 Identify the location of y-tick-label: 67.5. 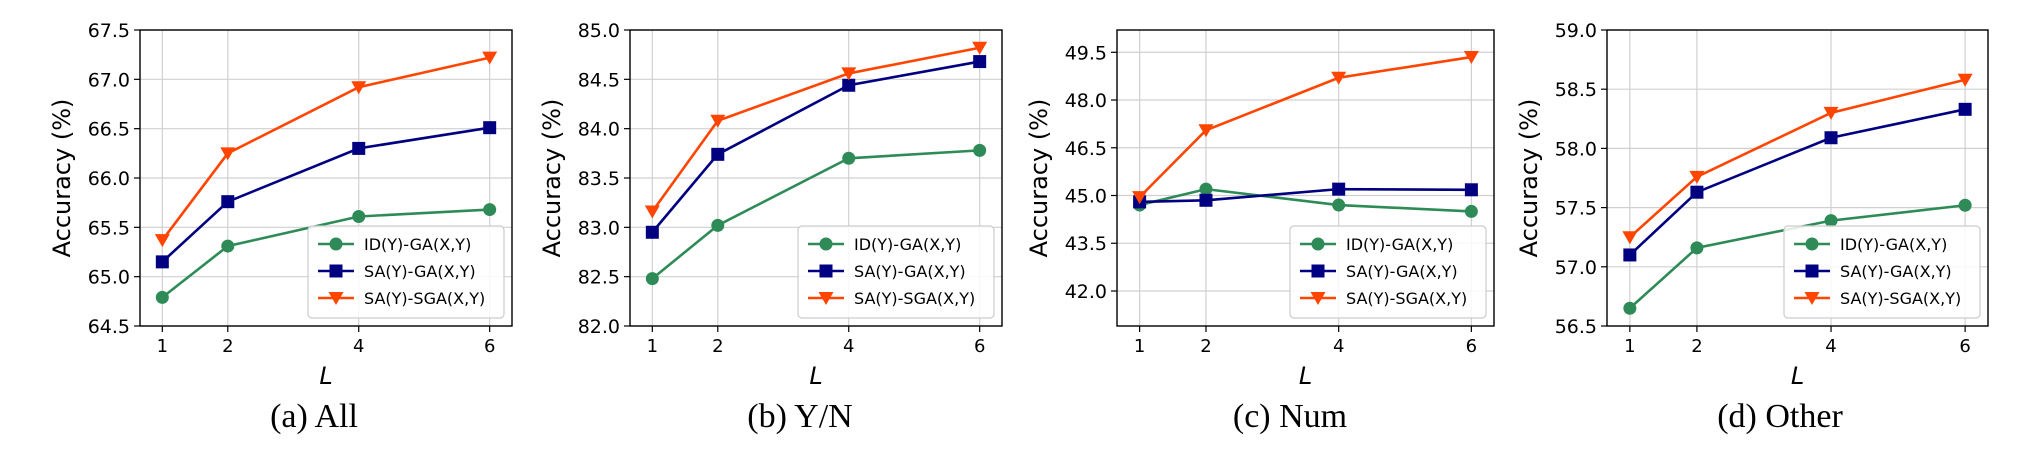
(109, 31).